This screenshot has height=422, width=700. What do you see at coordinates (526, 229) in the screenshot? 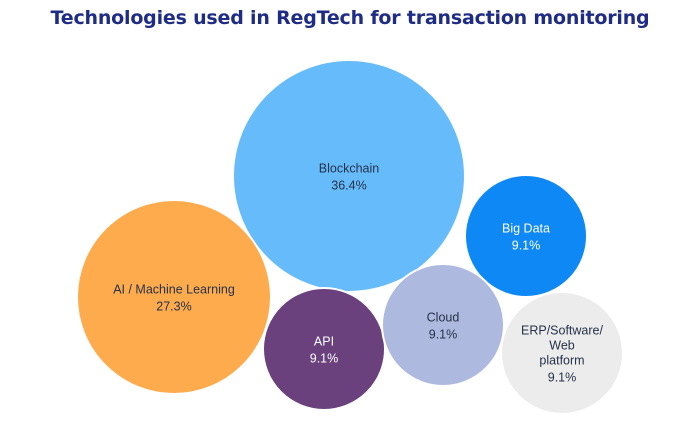
I see `bubble-category-label: Big Data` at bounding box center [526, 229].